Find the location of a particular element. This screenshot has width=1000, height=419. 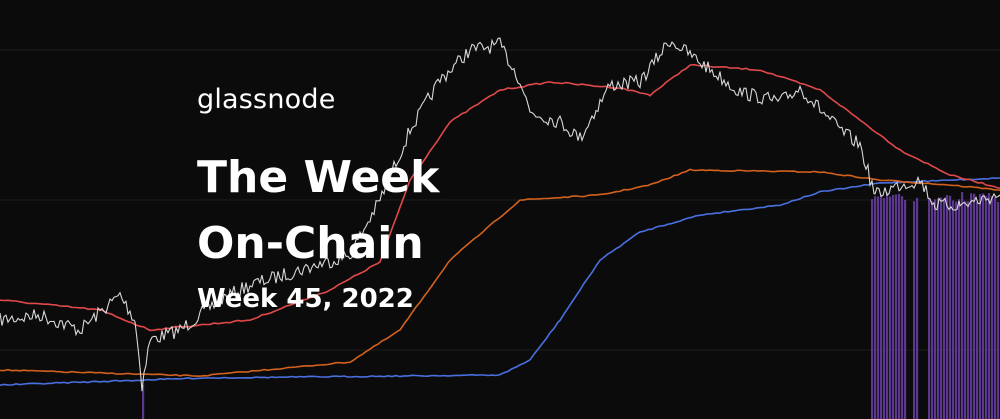

subtitle: Week 45, 2022 is located at coordinates (305, 299).